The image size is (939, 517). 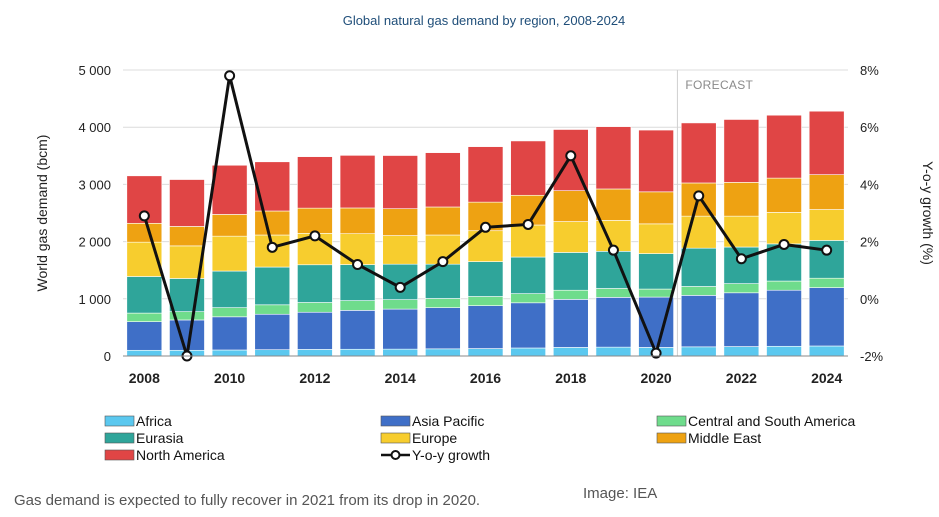 I want to click on x-tick-label: 2020, so click(x=656, y=378).